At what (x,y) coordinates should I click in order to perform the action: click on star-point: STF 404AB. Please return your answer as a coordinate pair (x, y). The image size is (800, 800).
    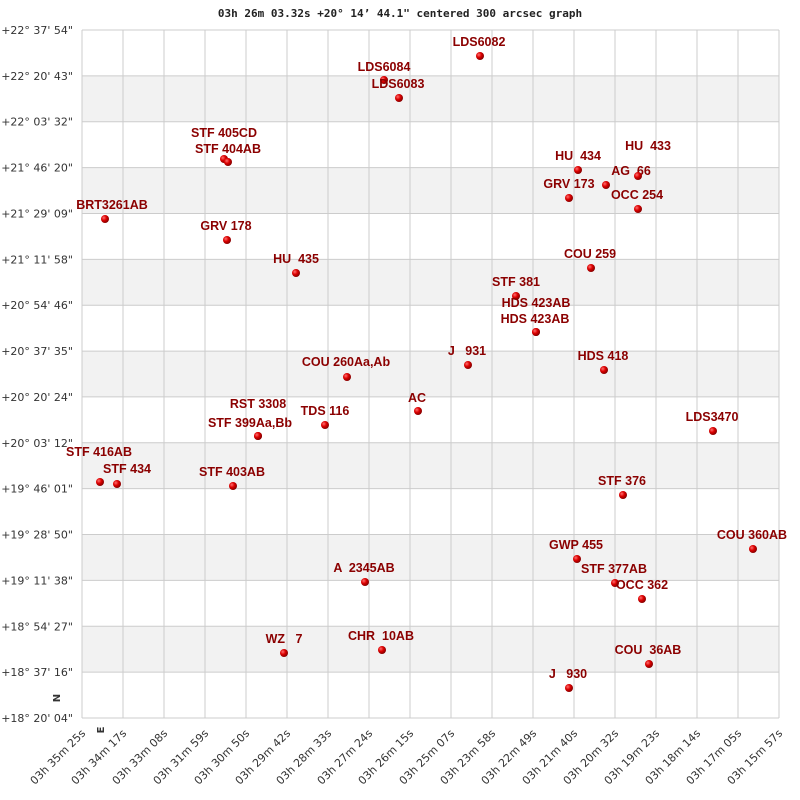
    Looking at the image, I should click on (228, 154).